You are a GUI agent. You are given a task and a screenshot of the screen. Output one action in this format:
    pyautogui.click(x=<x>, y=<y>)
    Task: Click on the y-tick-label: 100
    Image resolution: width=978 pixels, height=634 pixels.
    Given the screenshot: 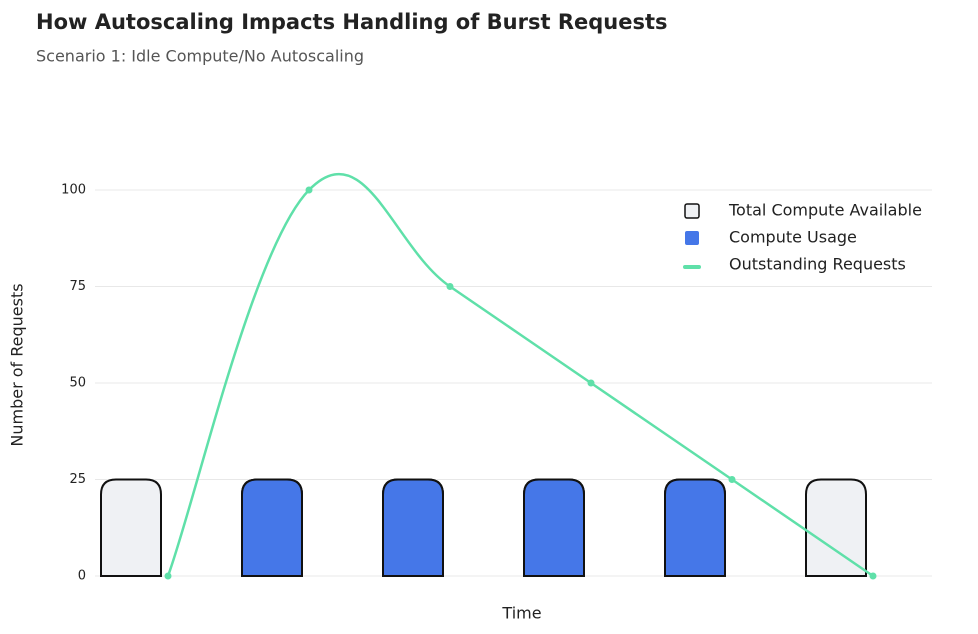 What is the action you would take?
    pyautogui.click(x=73, y=190)
    